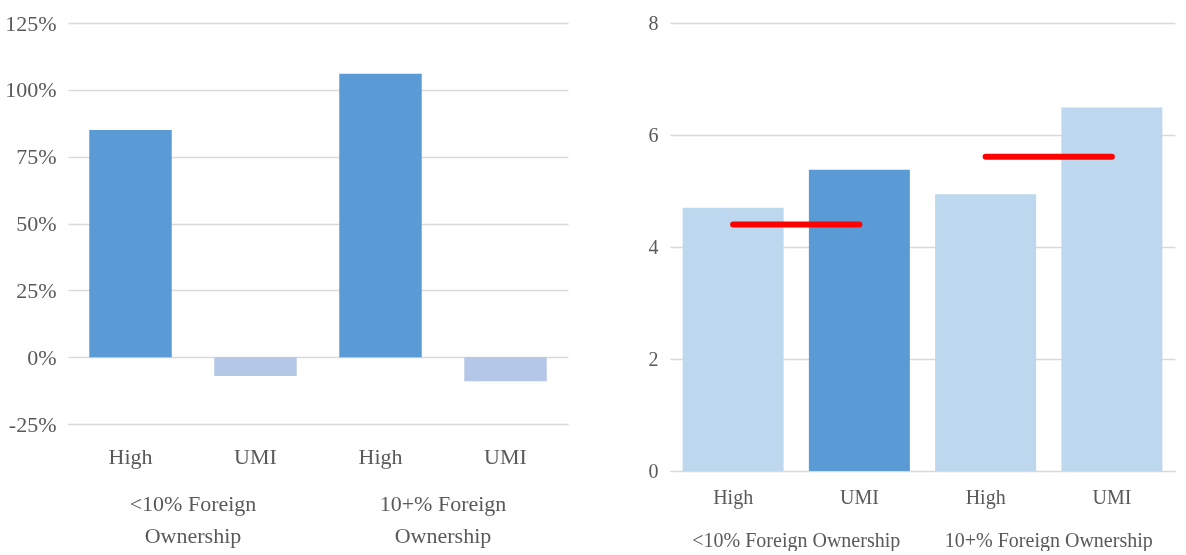 The height and width of the screenshot is (555, 1186). What do you see at coordinates (36, 290) in the screenshot?
I see `y-tick-label: 25%` at bounding box center [36, 290].